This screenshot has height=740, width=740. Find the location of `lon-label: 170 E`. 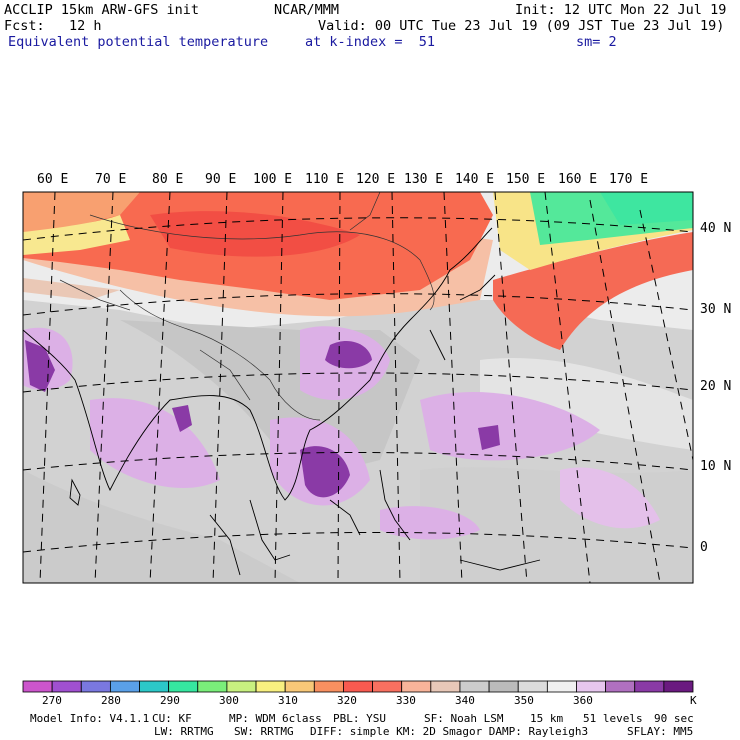

lon-label: 170 E is located at coordinates (629, 179).